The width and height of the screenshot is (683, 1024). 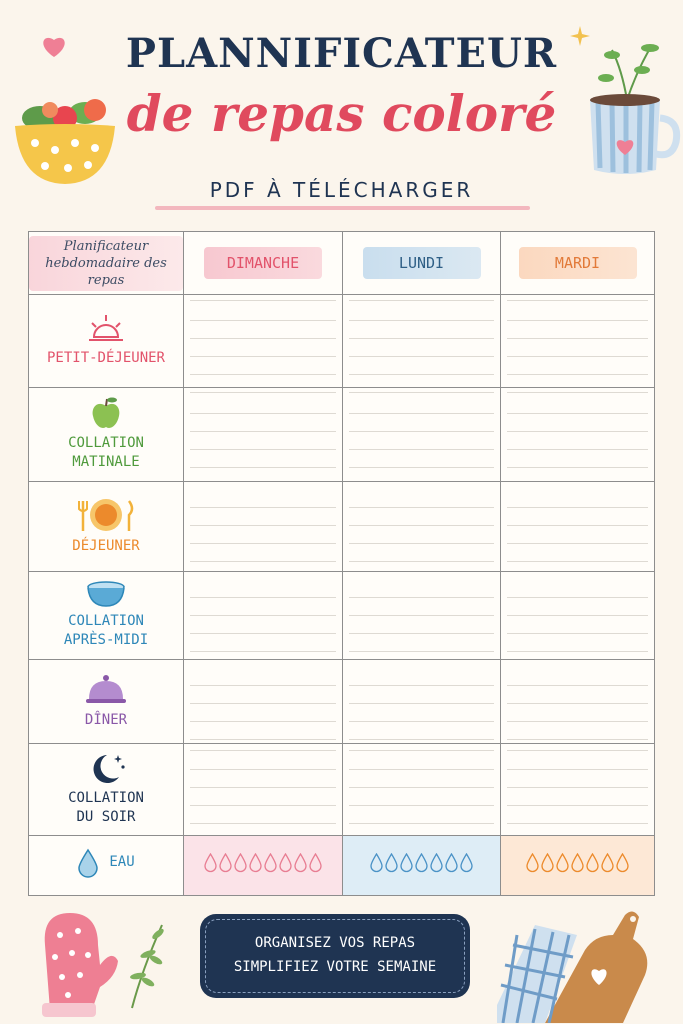 I want to click on banner-dashed-border, so click(x=335, y=956).